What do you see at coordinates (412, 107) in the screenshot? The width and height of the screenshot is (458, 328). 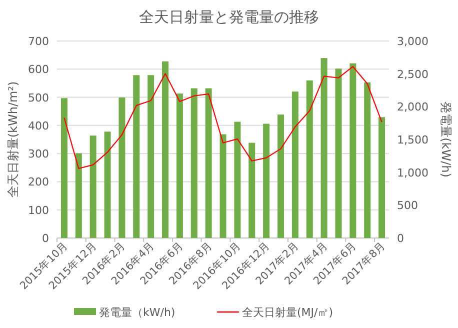 I see `y2-tick-label: 2,000` at bounding box center [412, 107].